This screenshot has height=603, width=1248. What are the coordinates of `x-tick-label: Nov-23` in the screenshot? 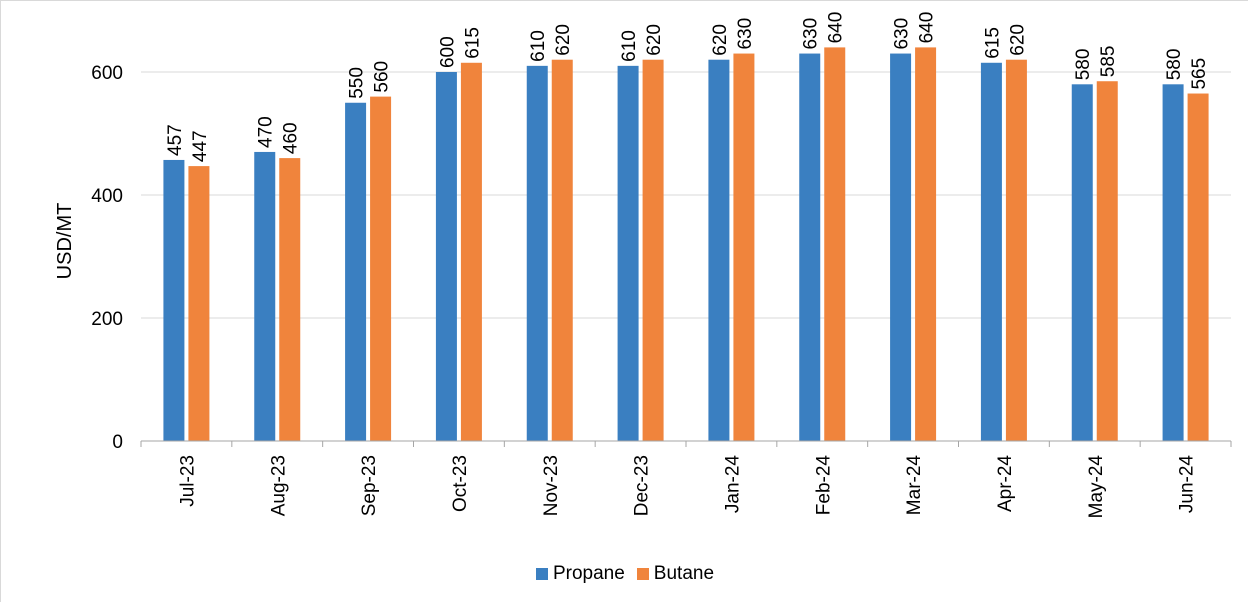 It's located at (551, 485).